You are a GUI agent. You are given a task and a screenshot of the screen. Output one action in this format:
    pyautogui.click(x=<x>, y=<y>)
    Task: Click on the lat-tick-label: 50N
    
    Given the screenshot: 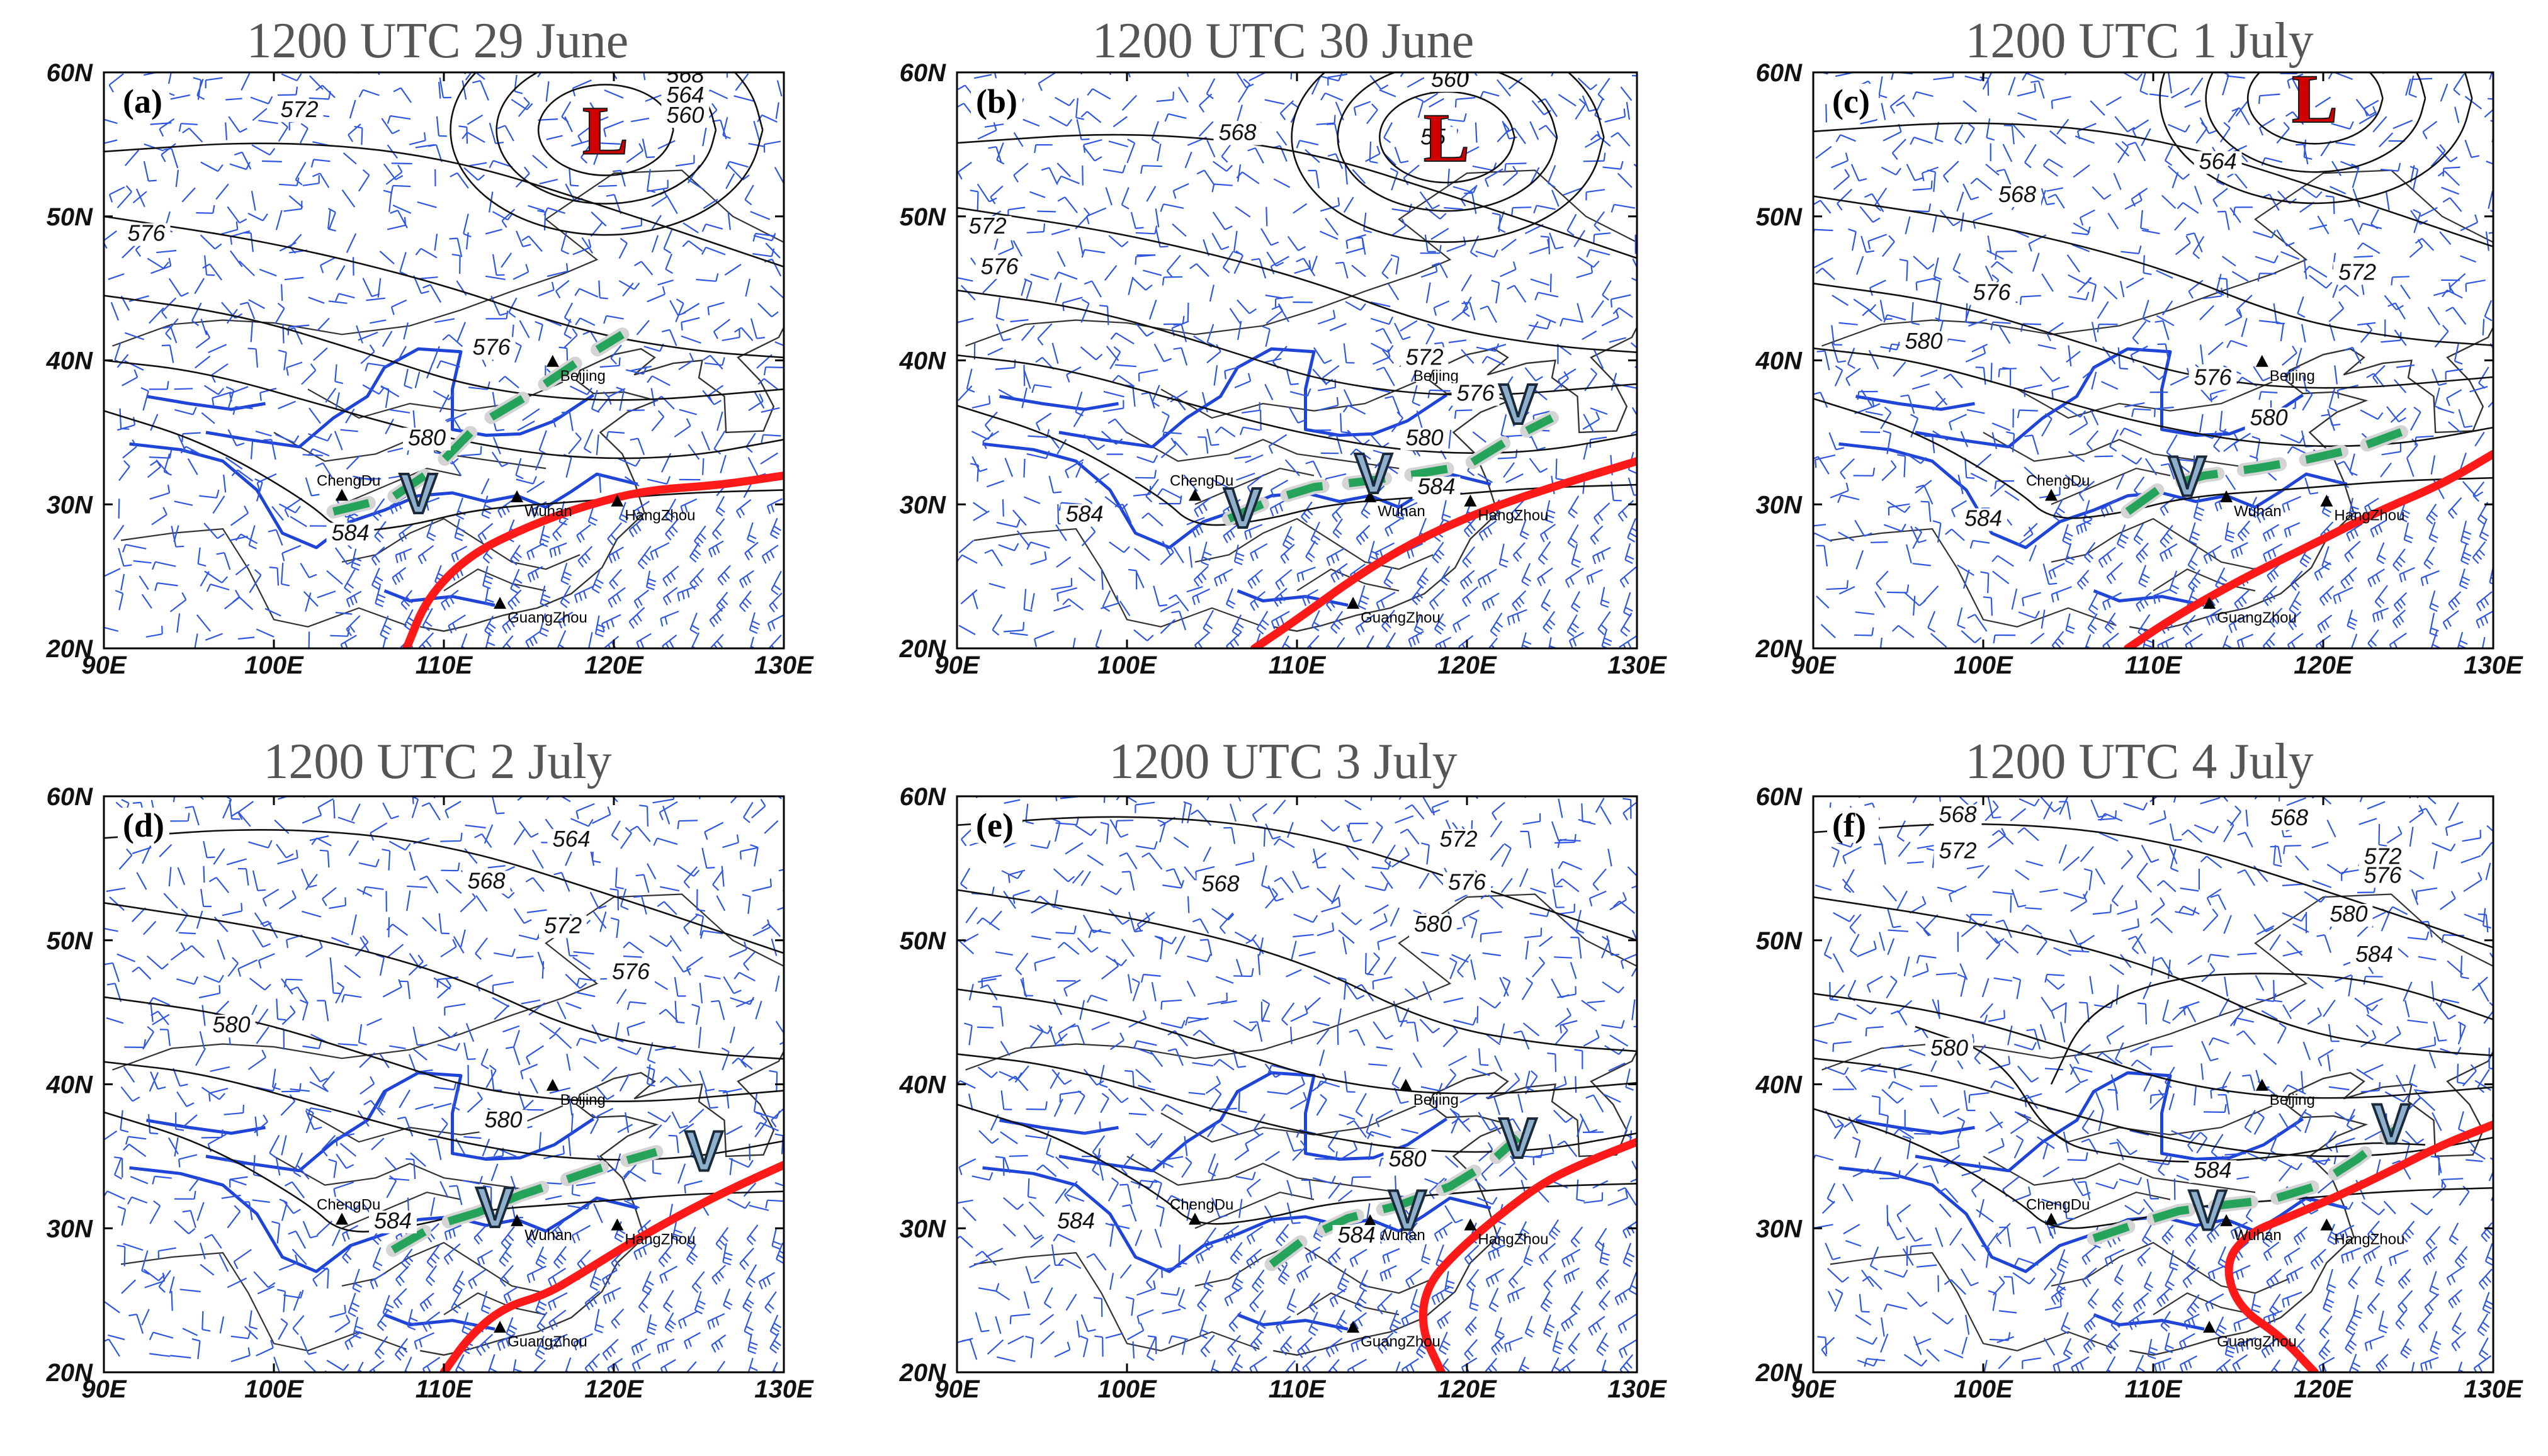 What is the action you would take?
    pyautogui.click(x=923, y=217)
    